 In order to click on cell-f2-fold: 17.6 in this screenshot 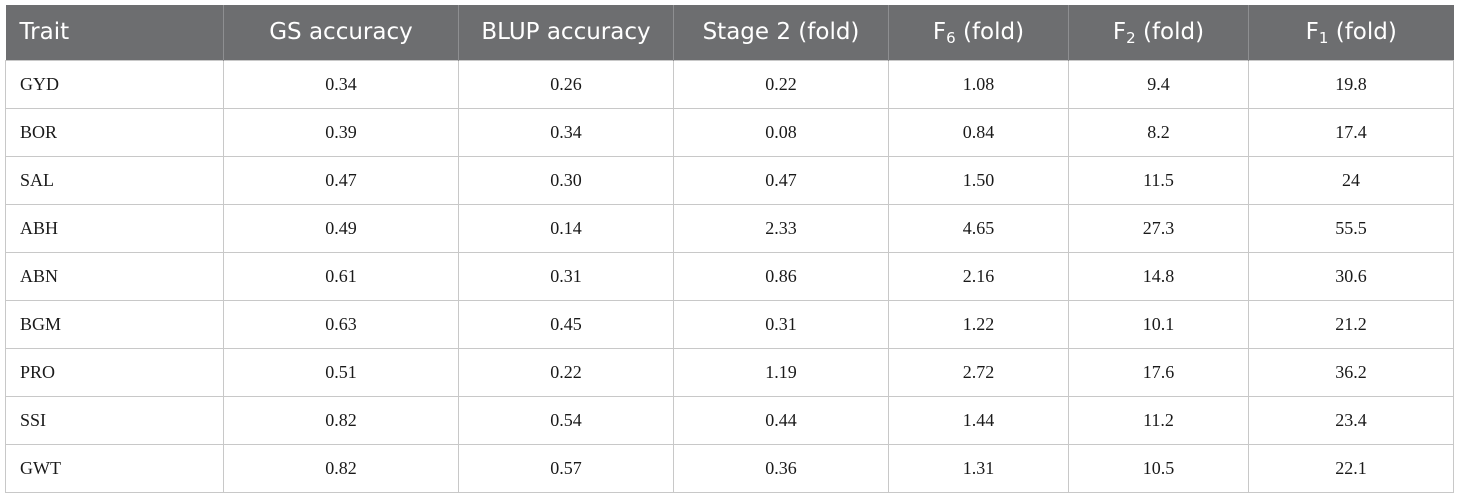, I will do `click(1158, 372)`.